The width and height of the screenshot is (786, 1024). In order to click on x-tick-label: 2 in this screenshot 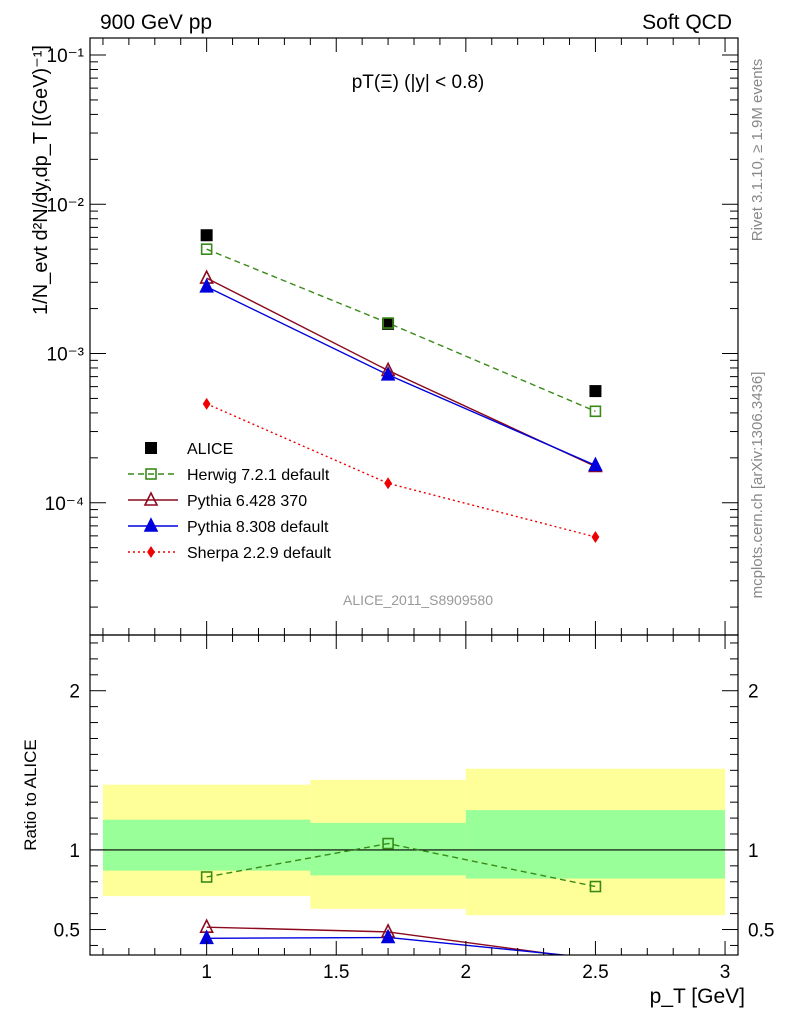, I will do `click(466, 972)`.